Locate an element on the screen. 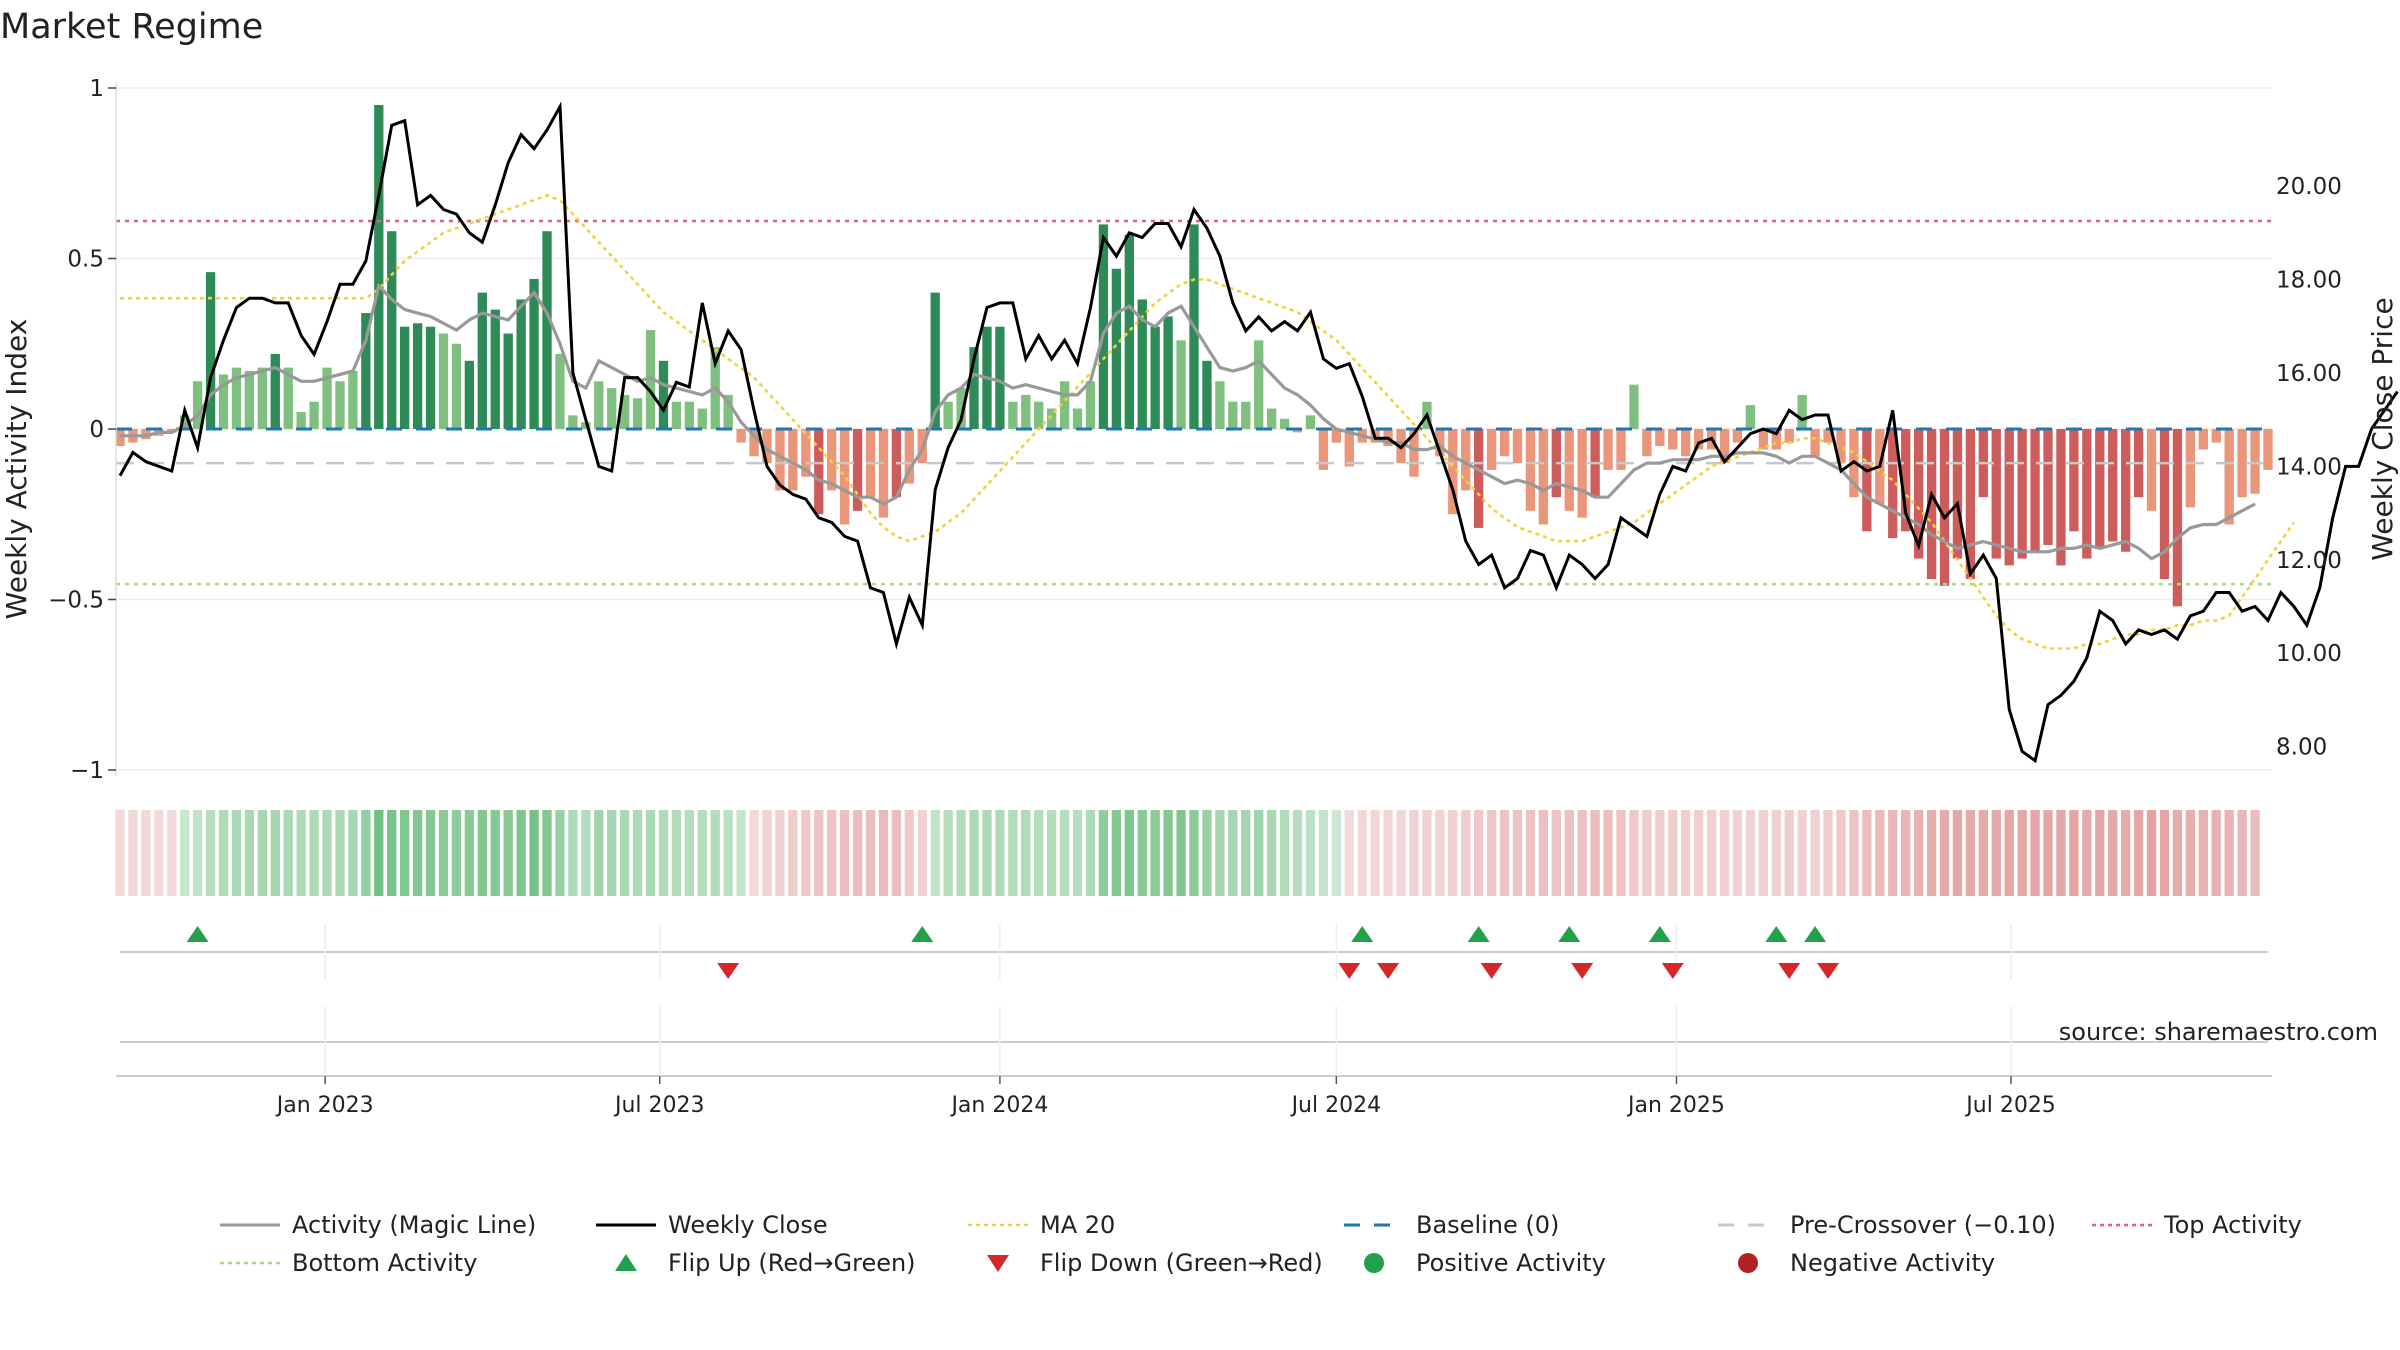  legend-item: Weekly Close is located at coordinates (712, 1225).